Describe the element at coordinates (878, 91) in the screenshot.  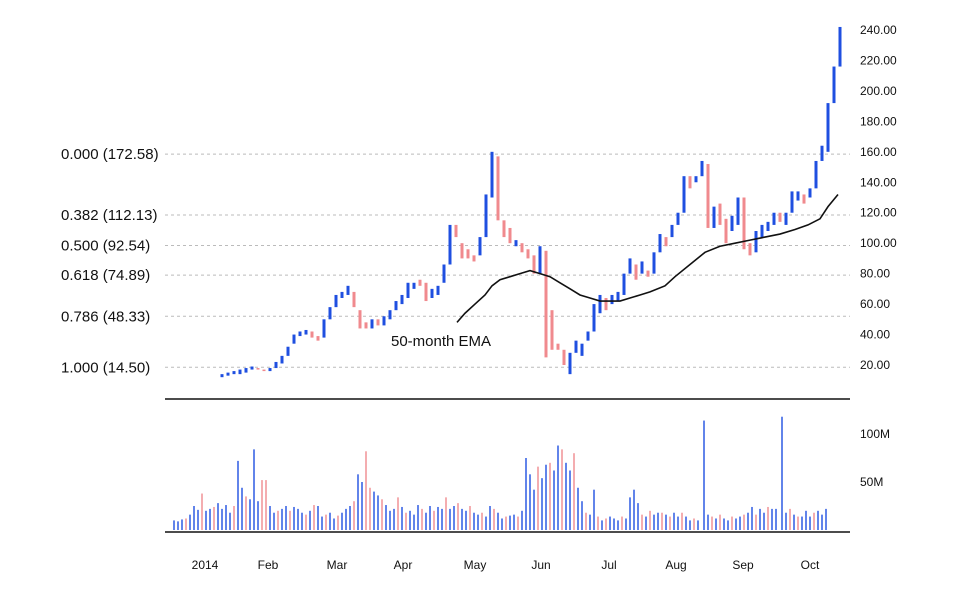
I see `price-tick-label: 200.00` at that location.